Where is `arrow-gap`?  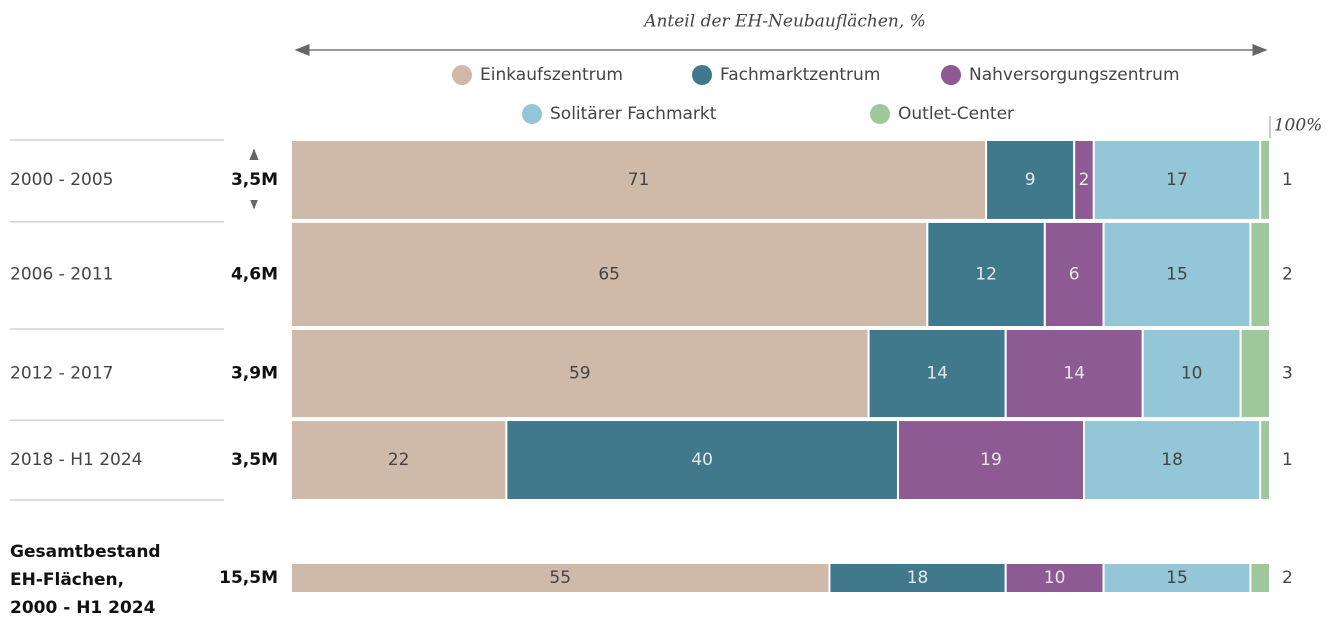 arrow-gap is located at coordinates (254, 180).